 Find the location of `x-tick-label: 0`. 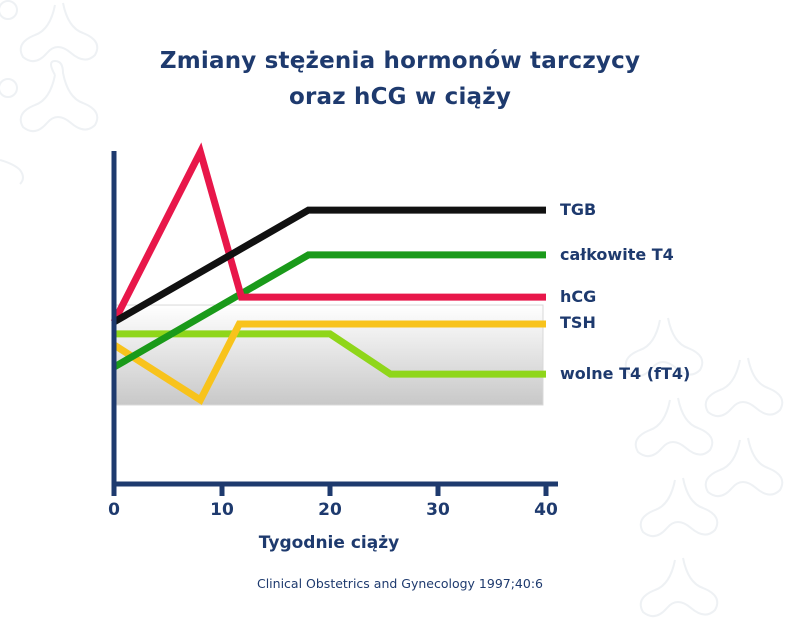

x-tick-label: 0 is located at coordinates (114, 510).